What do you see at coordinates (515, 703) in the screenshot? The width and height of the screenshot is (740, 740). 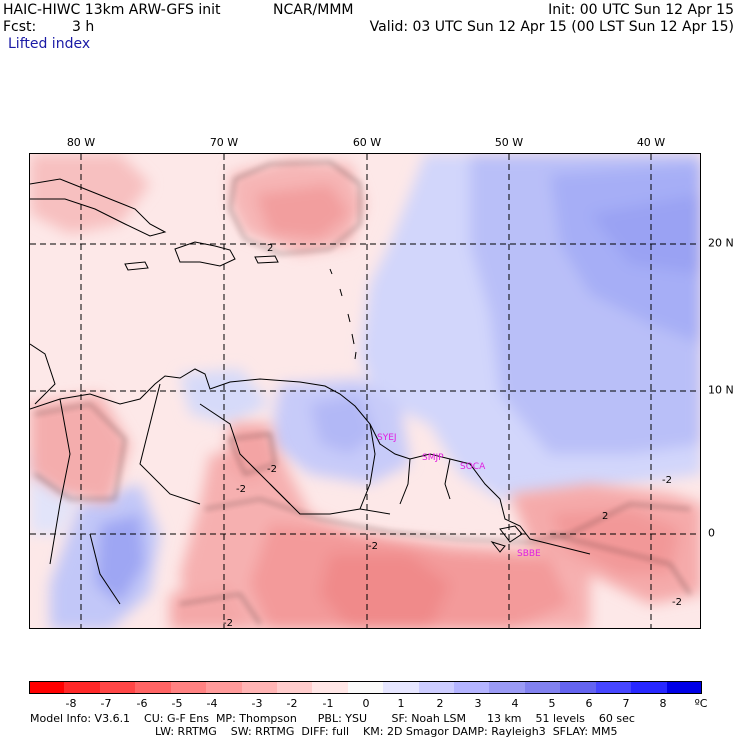 I see `cb-label: 4` at bounding box center [515, 703].